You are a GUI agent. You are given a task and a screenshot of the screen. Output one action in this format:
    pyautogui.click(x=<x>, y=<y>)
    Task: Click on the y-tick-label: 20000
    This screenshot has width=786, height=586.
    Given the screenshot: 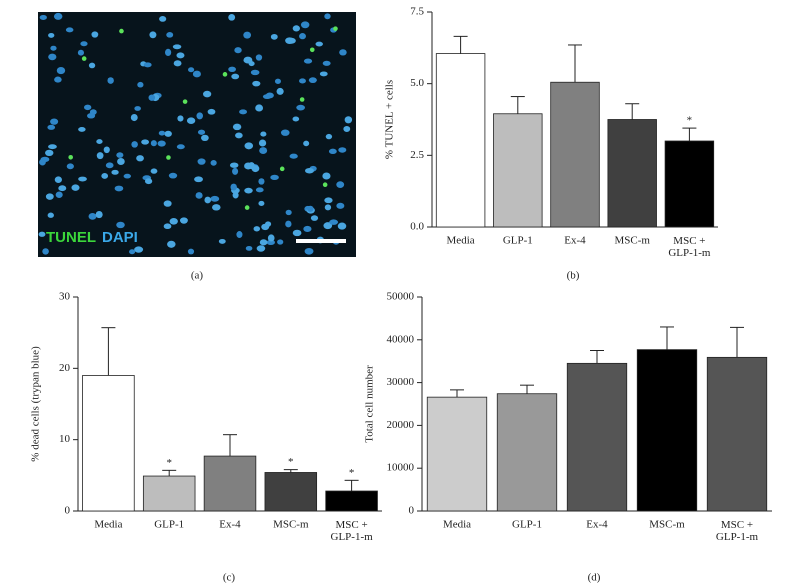 What is the action you would take?
    pyautogui.click(x=401, y=425)
    